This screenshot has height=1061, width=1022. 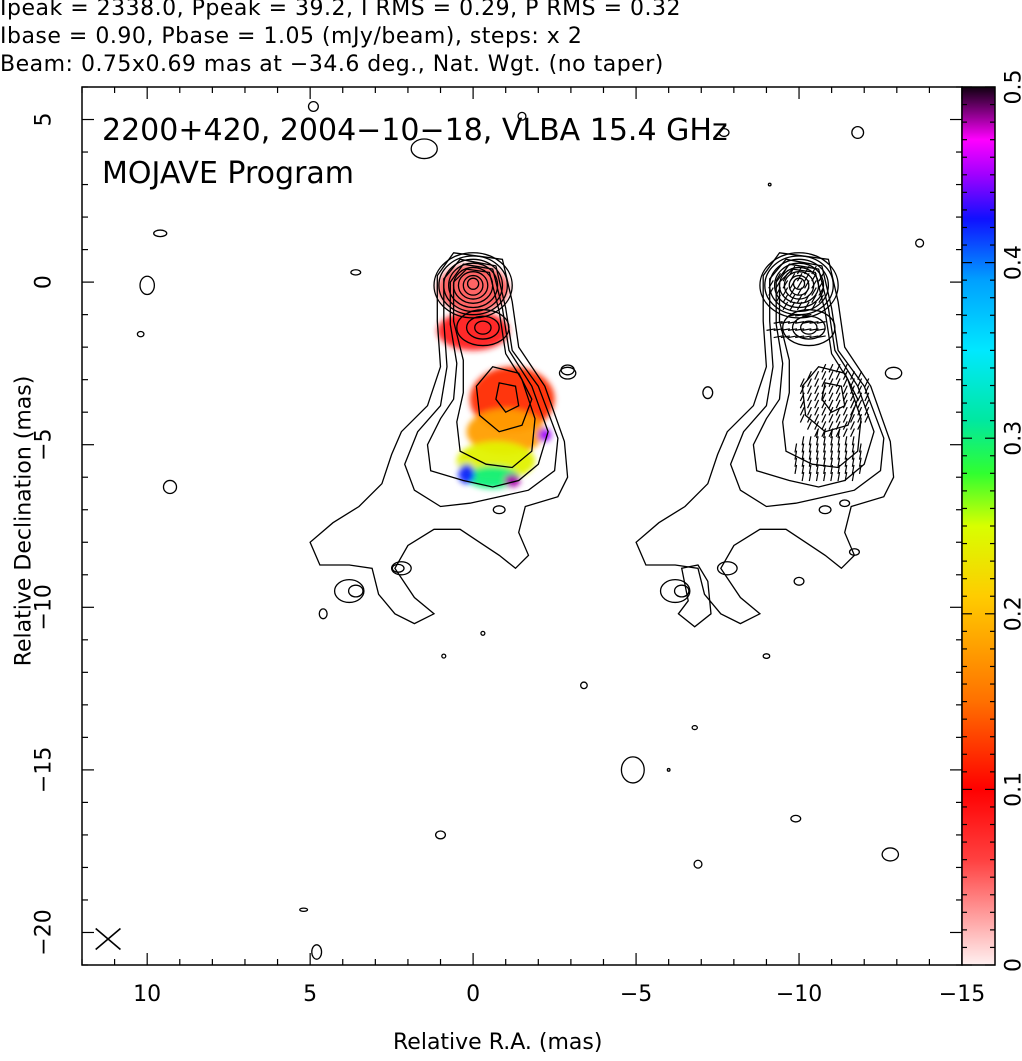 What do you see at coordinates (507, 398) in the screenshot?
I see `contour-inner` at bounding box center [507, 398].